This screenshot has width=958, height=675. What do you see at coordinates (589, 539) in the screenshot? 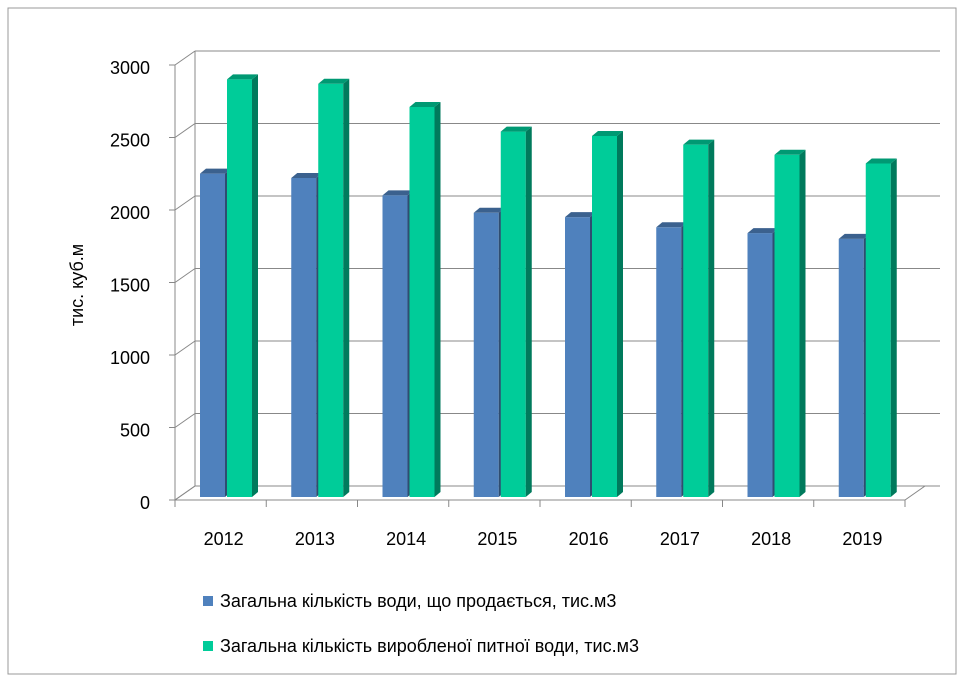
I see `x-tick-label: 2016` at bounding box center [589, 539].